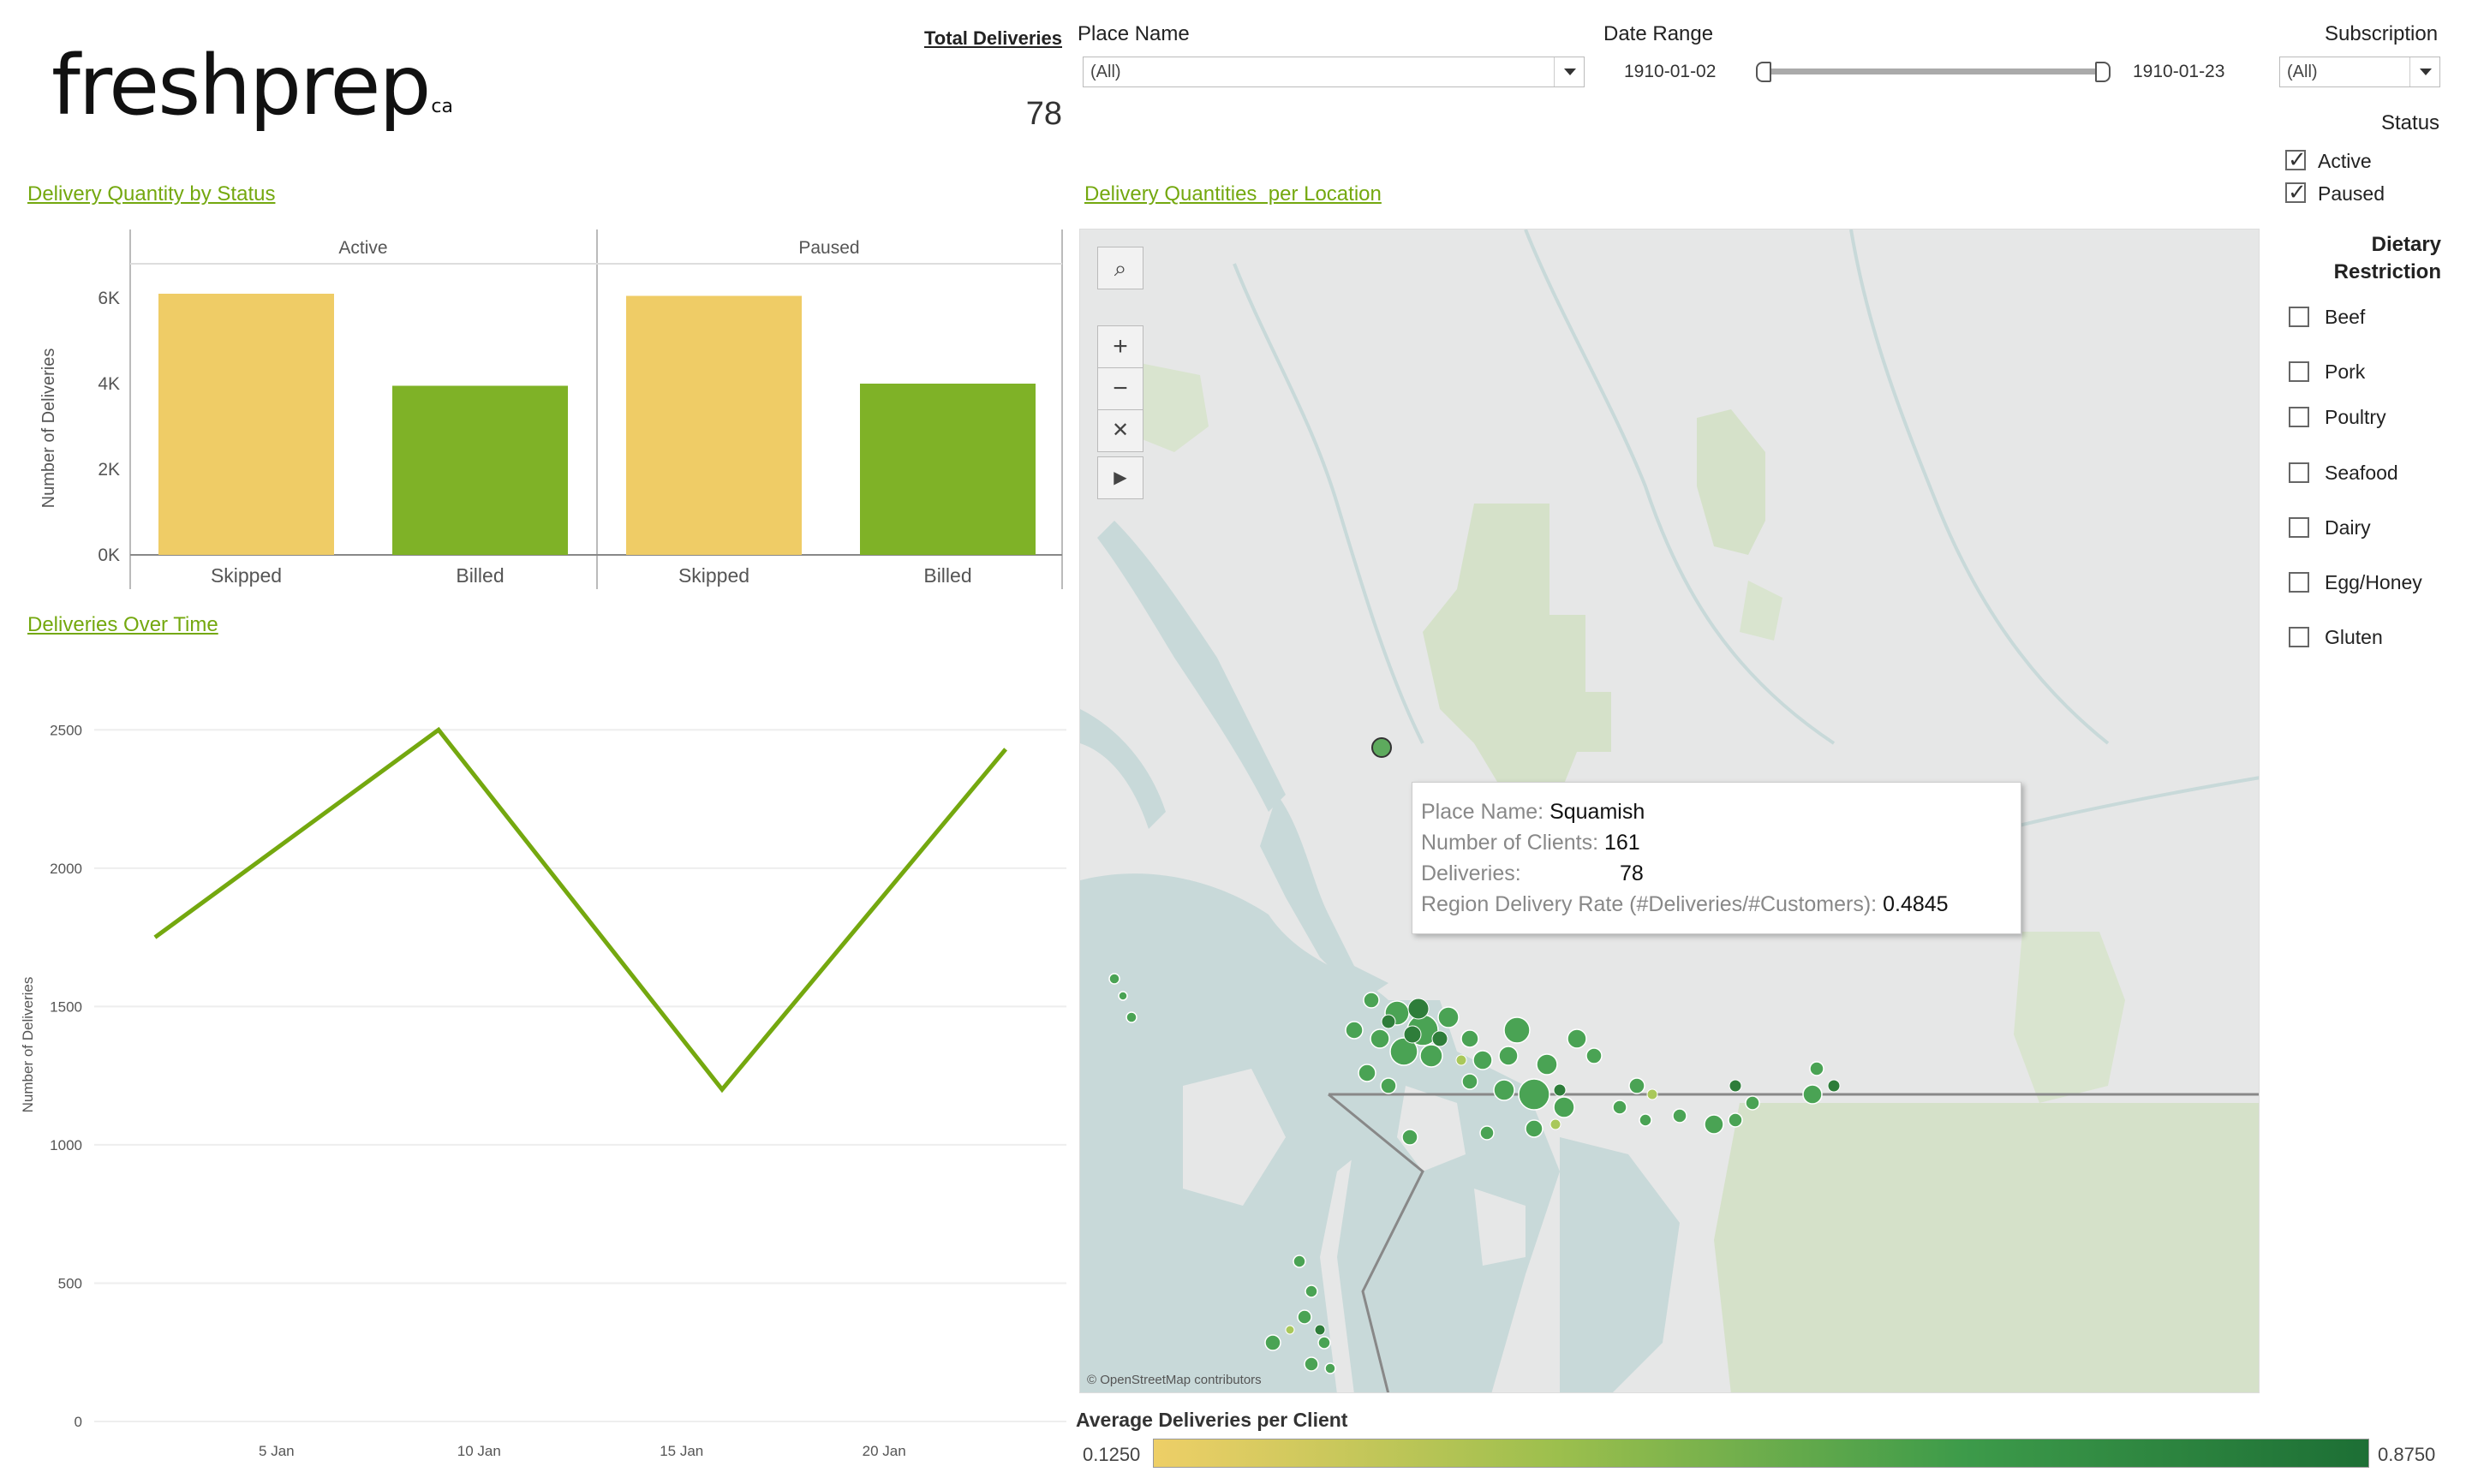  What do you see at coordinates (246, 425) in the screenshot?
I see `bar-active-skipped` at bounding box center [246, 425].